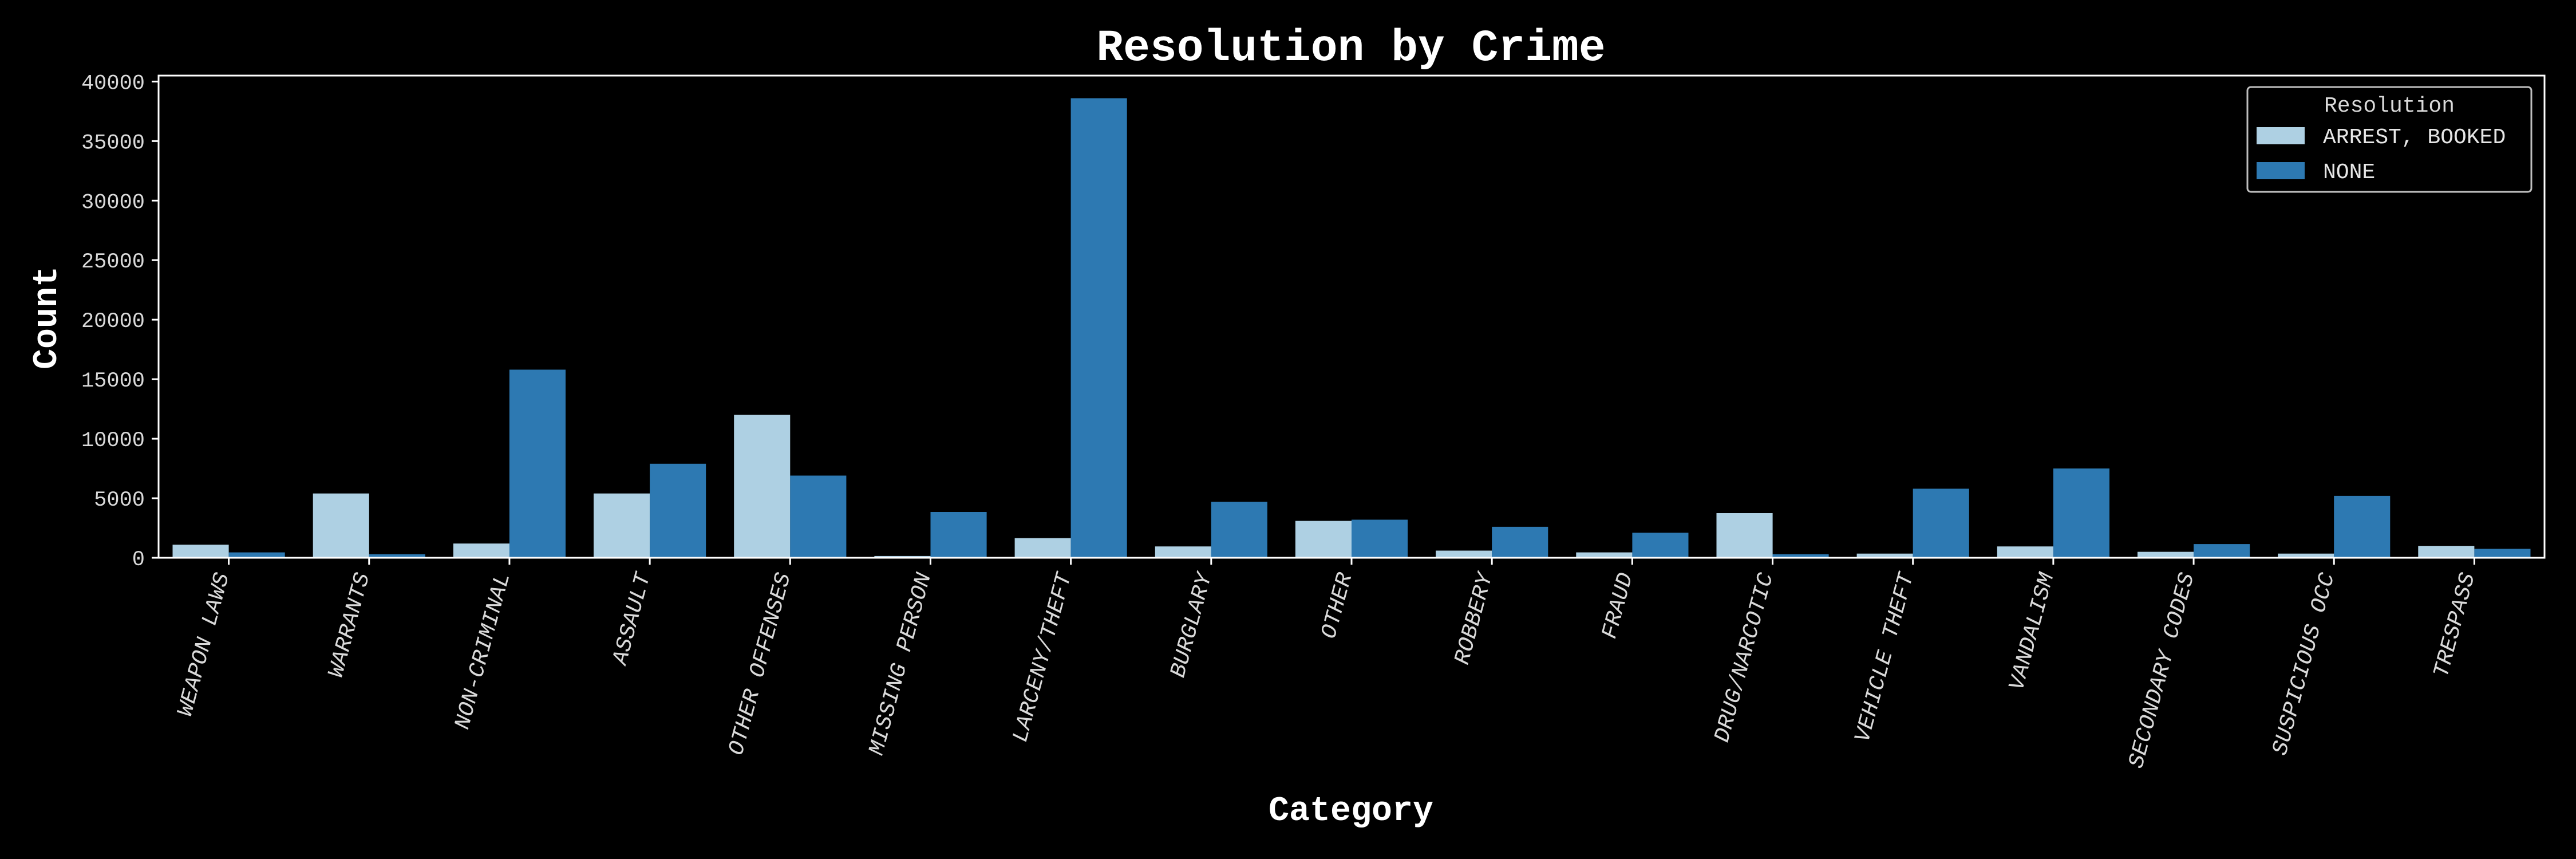 The width and height of the screenshot is (2576, 859). What do you see at coordinates (2166, 554) in the screenshot?
I see `bar-secondary-codes-arrest-booked` at bounding box center [2166, 554].